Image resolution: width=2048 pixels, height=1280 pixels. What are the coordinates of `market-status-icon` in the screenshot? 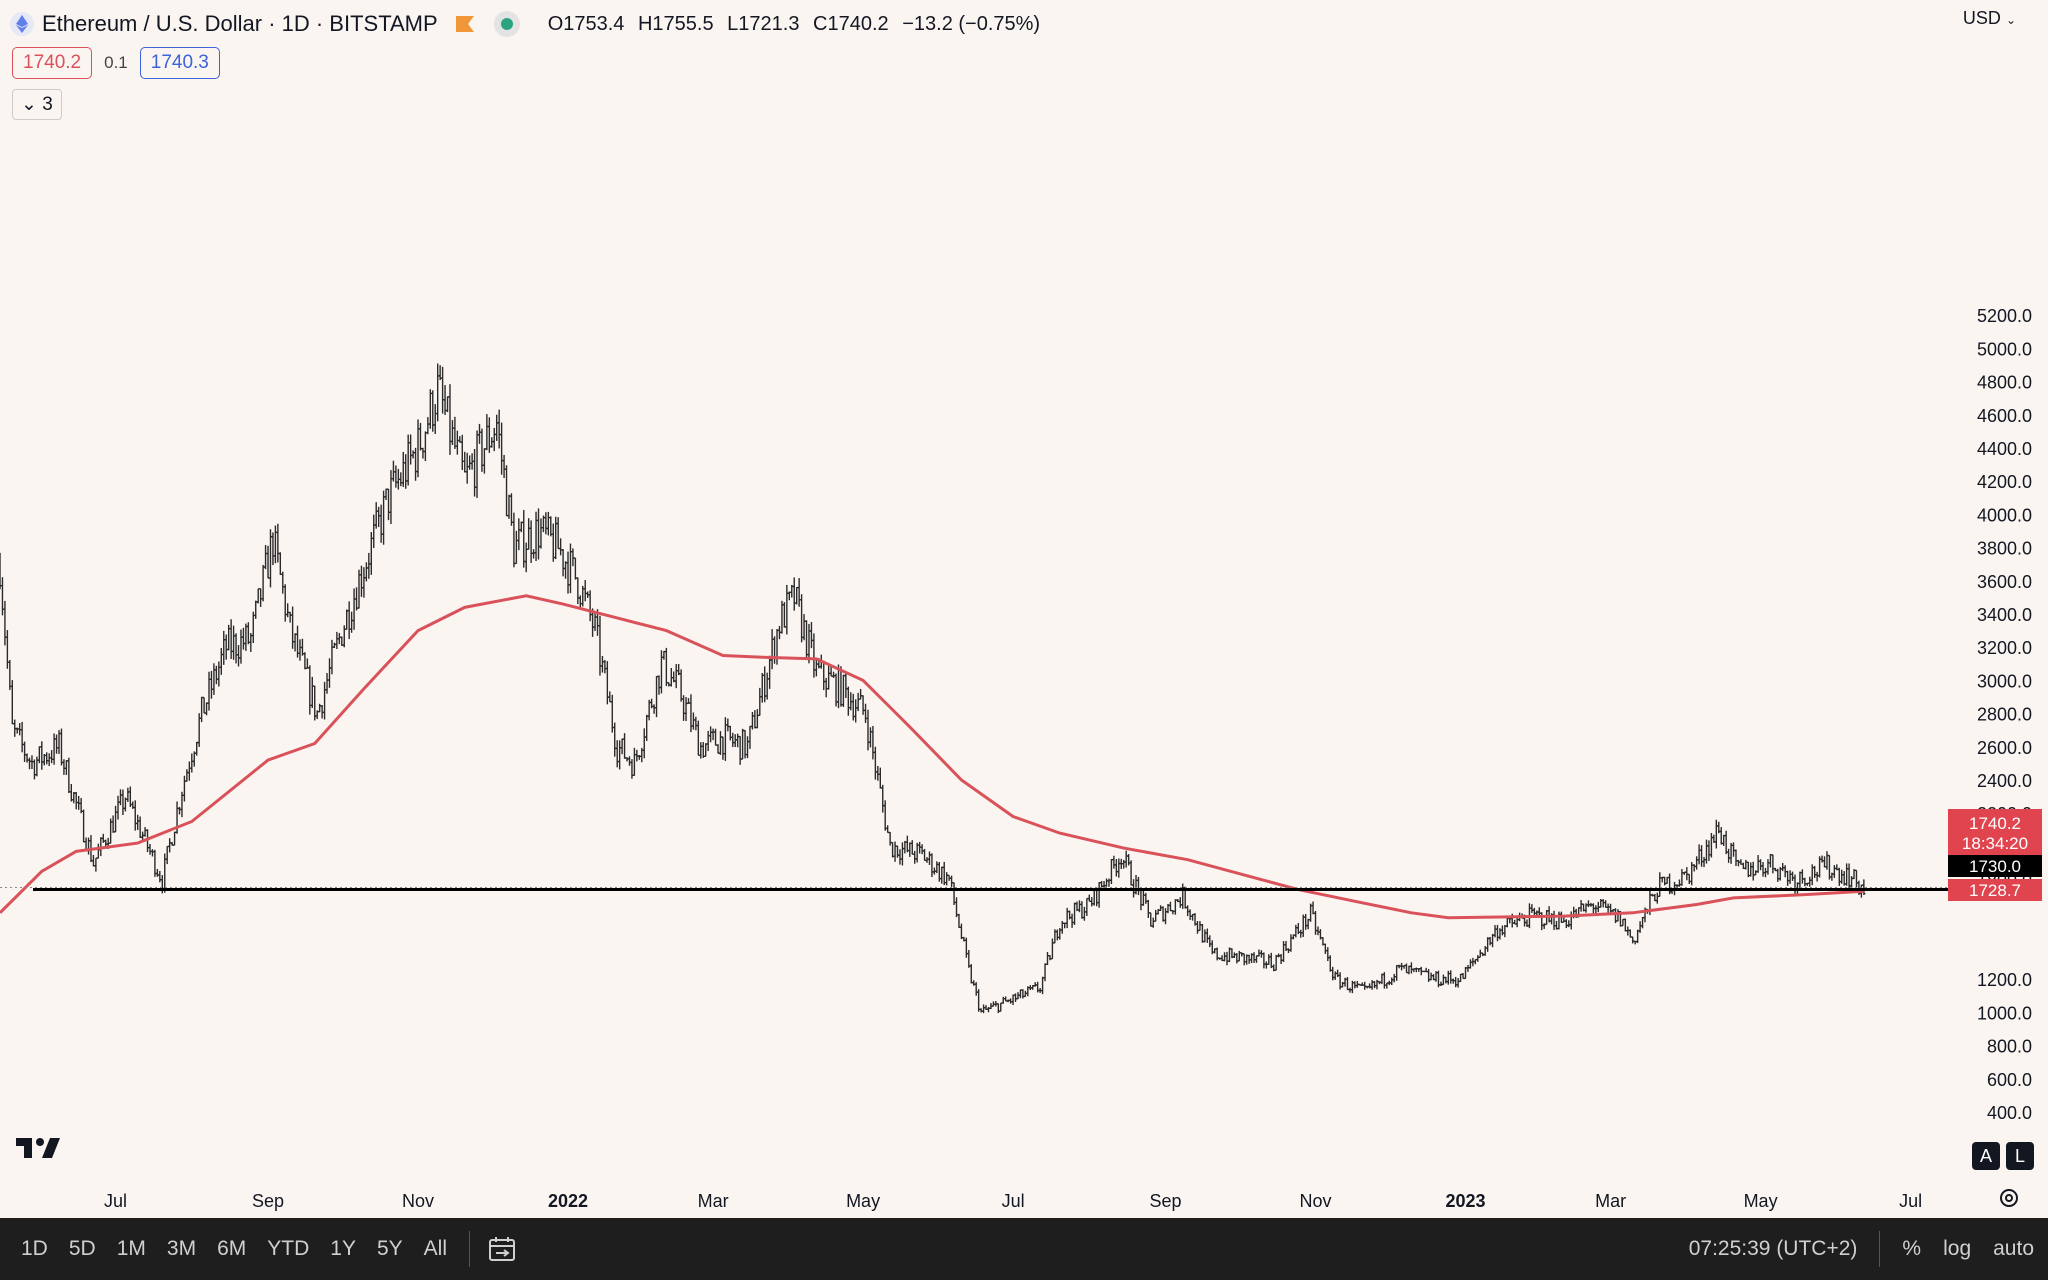 It's located at (506, 24).